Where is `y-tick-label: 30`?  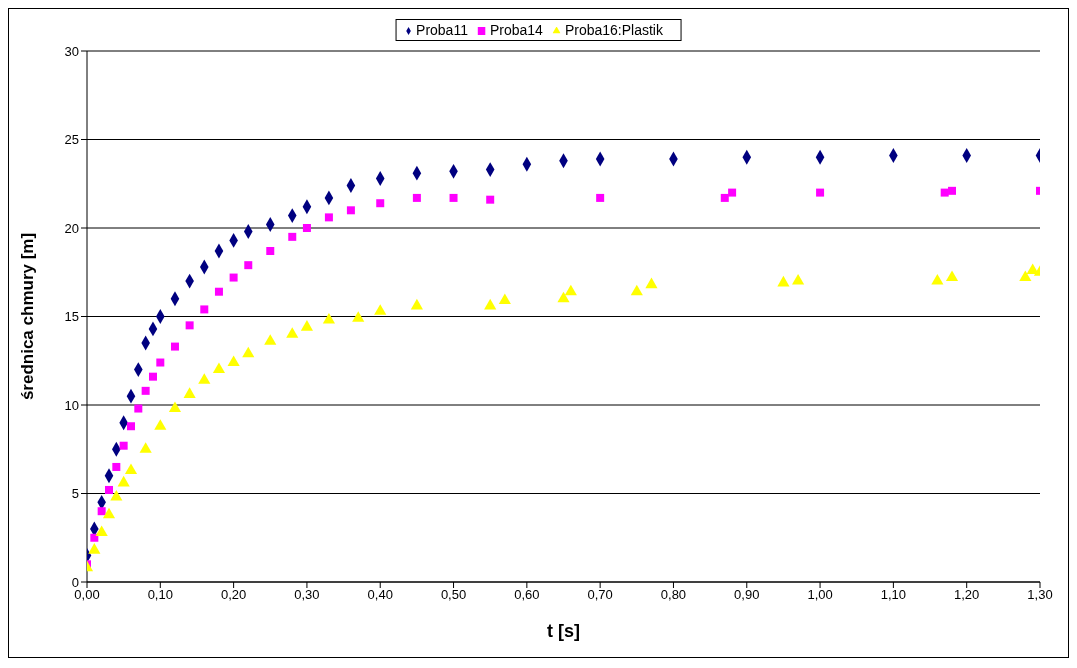 y-tick-label: 30 is located at coordinates (71, 51).